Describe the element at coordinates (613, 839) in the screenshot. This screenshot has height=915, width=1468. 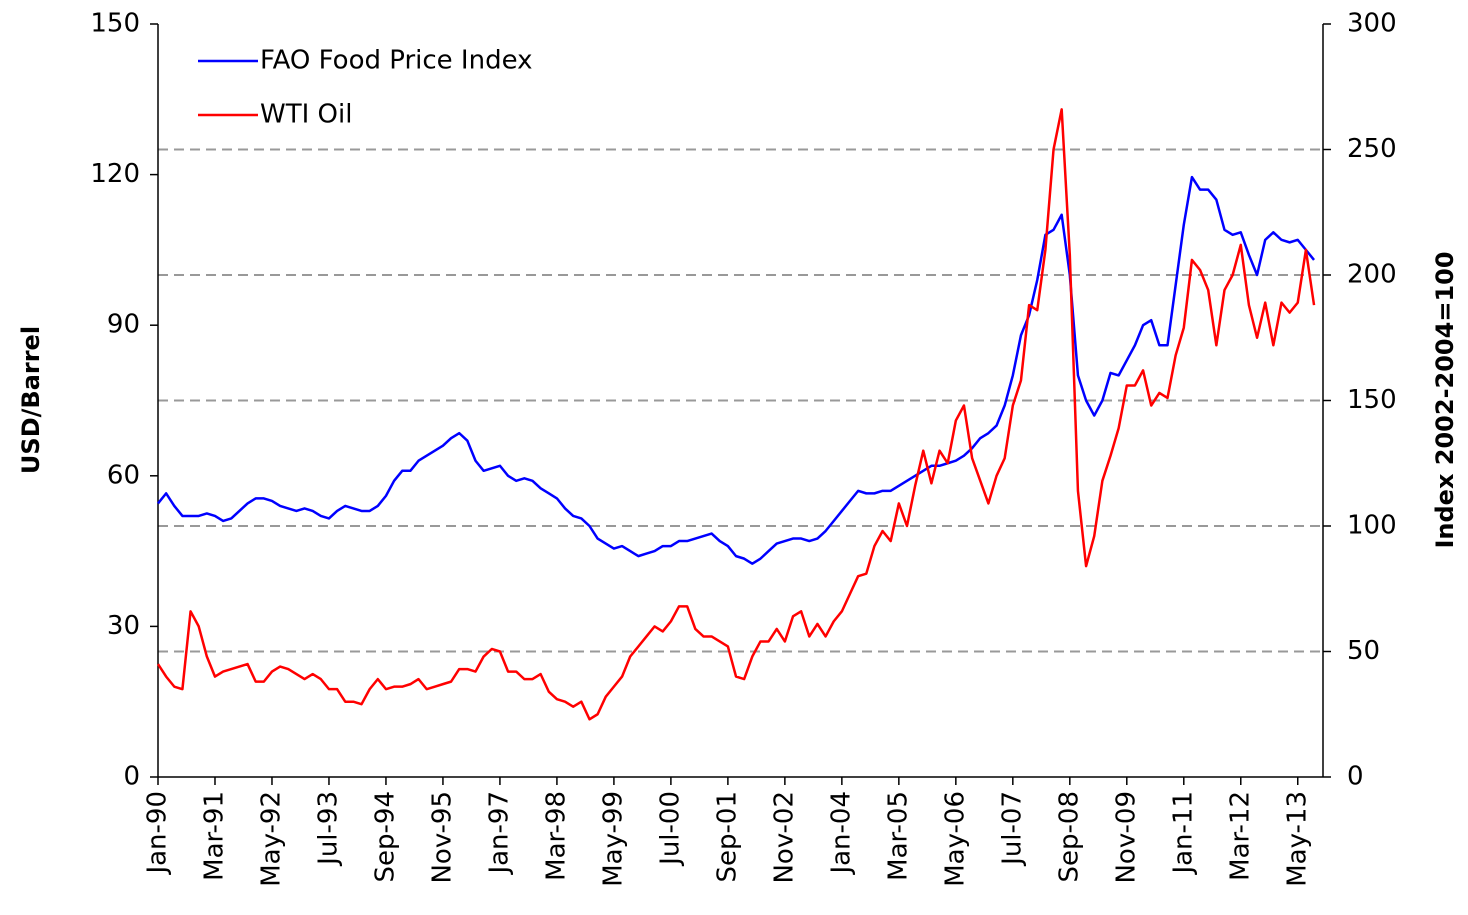
I see `x-tick-label: May-99` at that location.